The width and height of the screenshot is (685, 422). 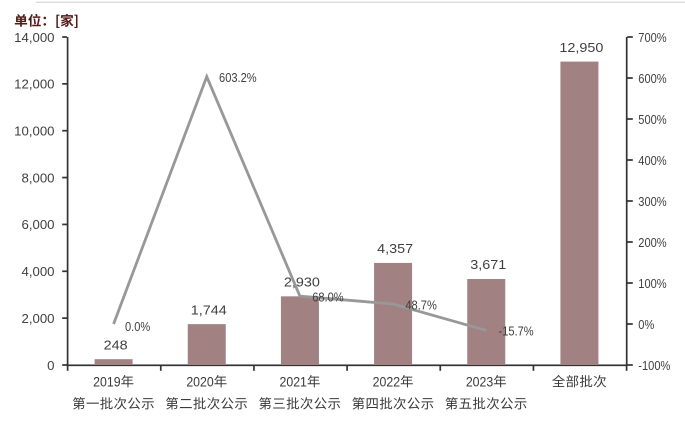 What do you see at coordinates (652, 201) in the screenshot?
I see `svg-text: 300%` at bounding box center [652, 201].